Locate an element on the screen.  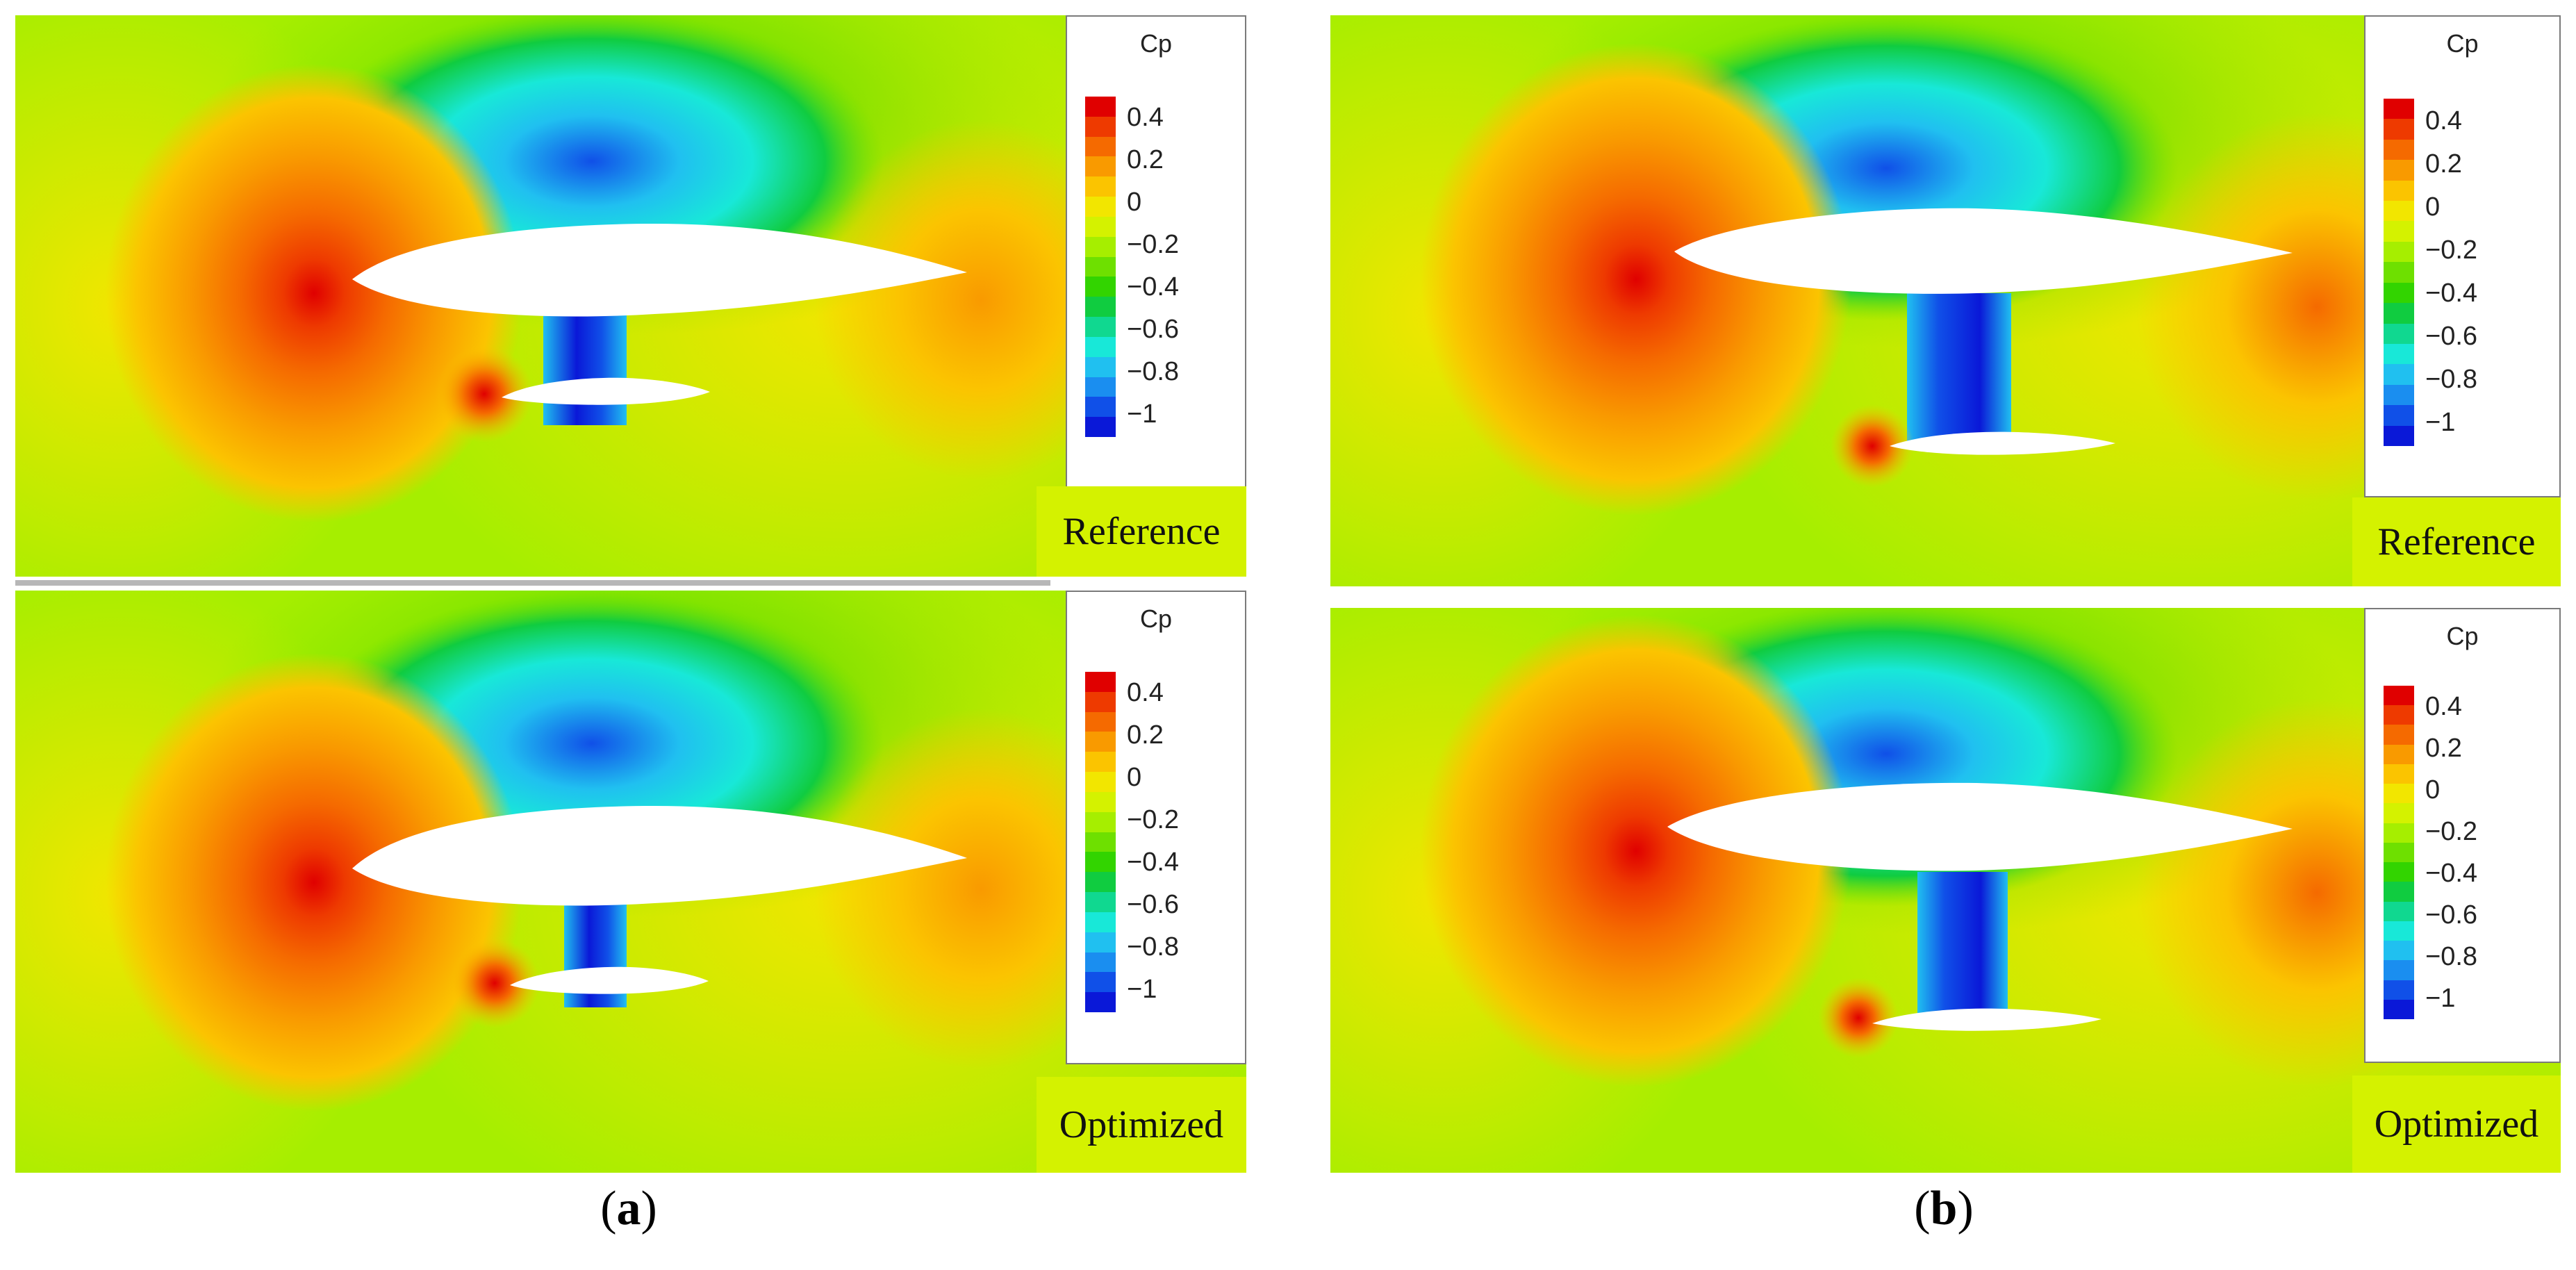
caption-letter: a is located at coordinates (629, 1208).